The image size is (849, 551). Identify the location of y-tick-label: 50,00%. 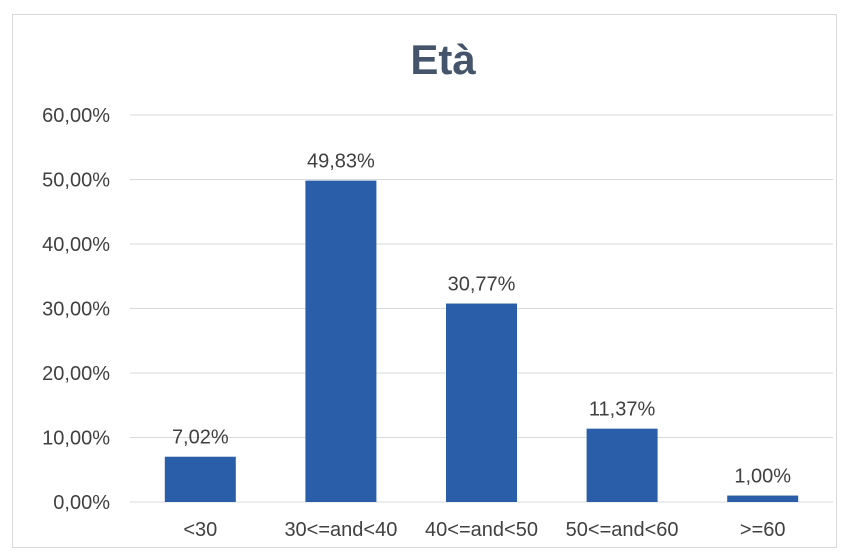
(76, 181).